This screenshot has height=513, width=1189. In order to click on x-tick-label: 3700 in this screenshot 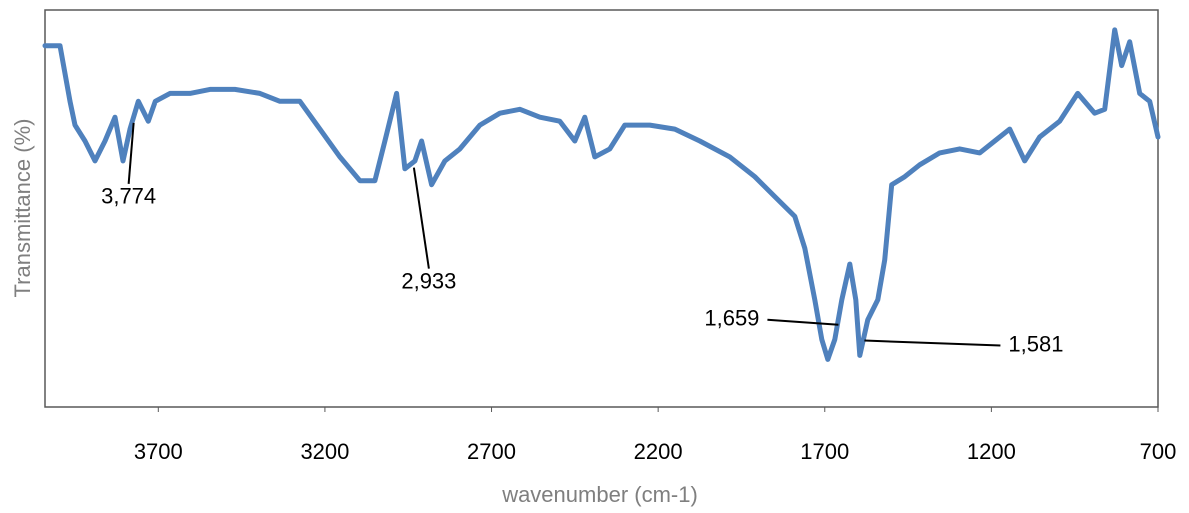, I will do `click(158, 451)`.